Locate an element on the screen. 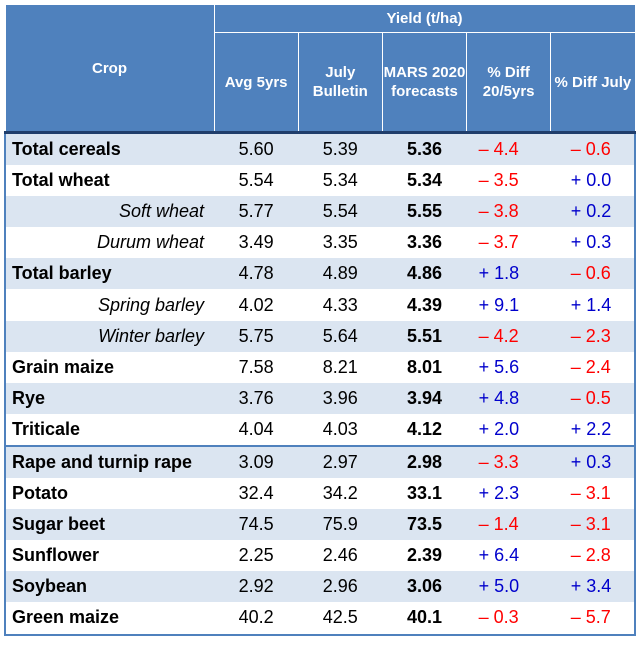 The width and height of the screenshot is (640, 648). mars-forecast-value: 8.01 is located at coordinates (424, 367).